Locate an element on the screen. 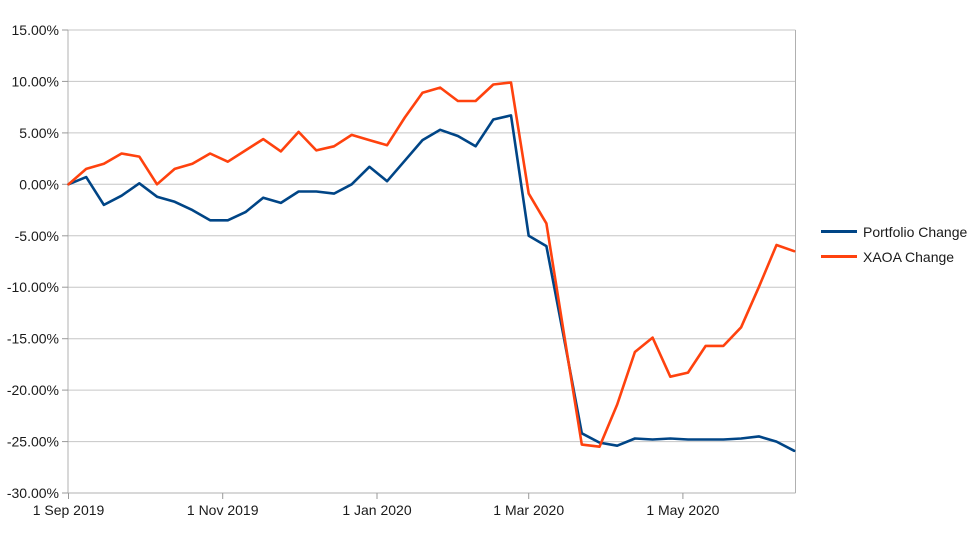 The height and width of the screenshot is (533, 980). x-tick-label: 1 May 2020 is located at coordinates (682, 510).